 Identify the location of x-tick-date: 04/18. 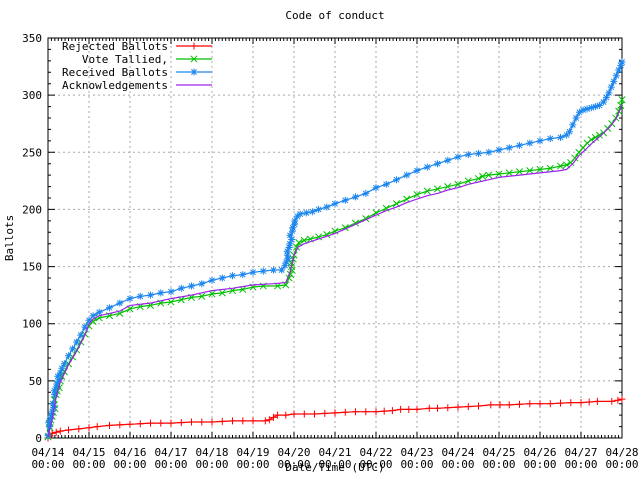
(211, 452).